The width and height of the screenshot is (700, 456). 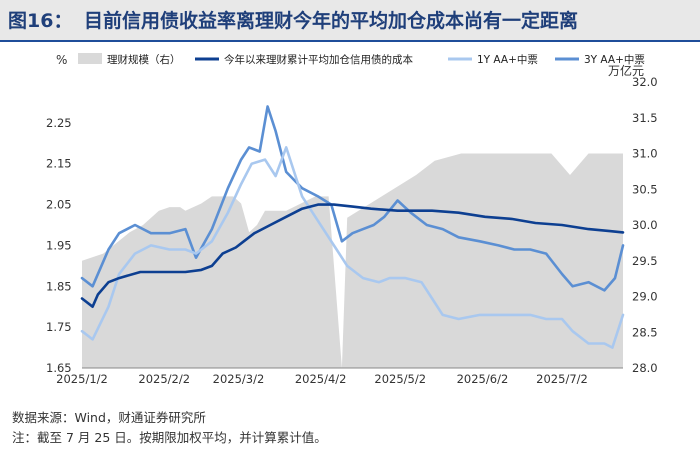 I want to click on legend-label: 1Y AA+中票, so click(x=507, y=59).